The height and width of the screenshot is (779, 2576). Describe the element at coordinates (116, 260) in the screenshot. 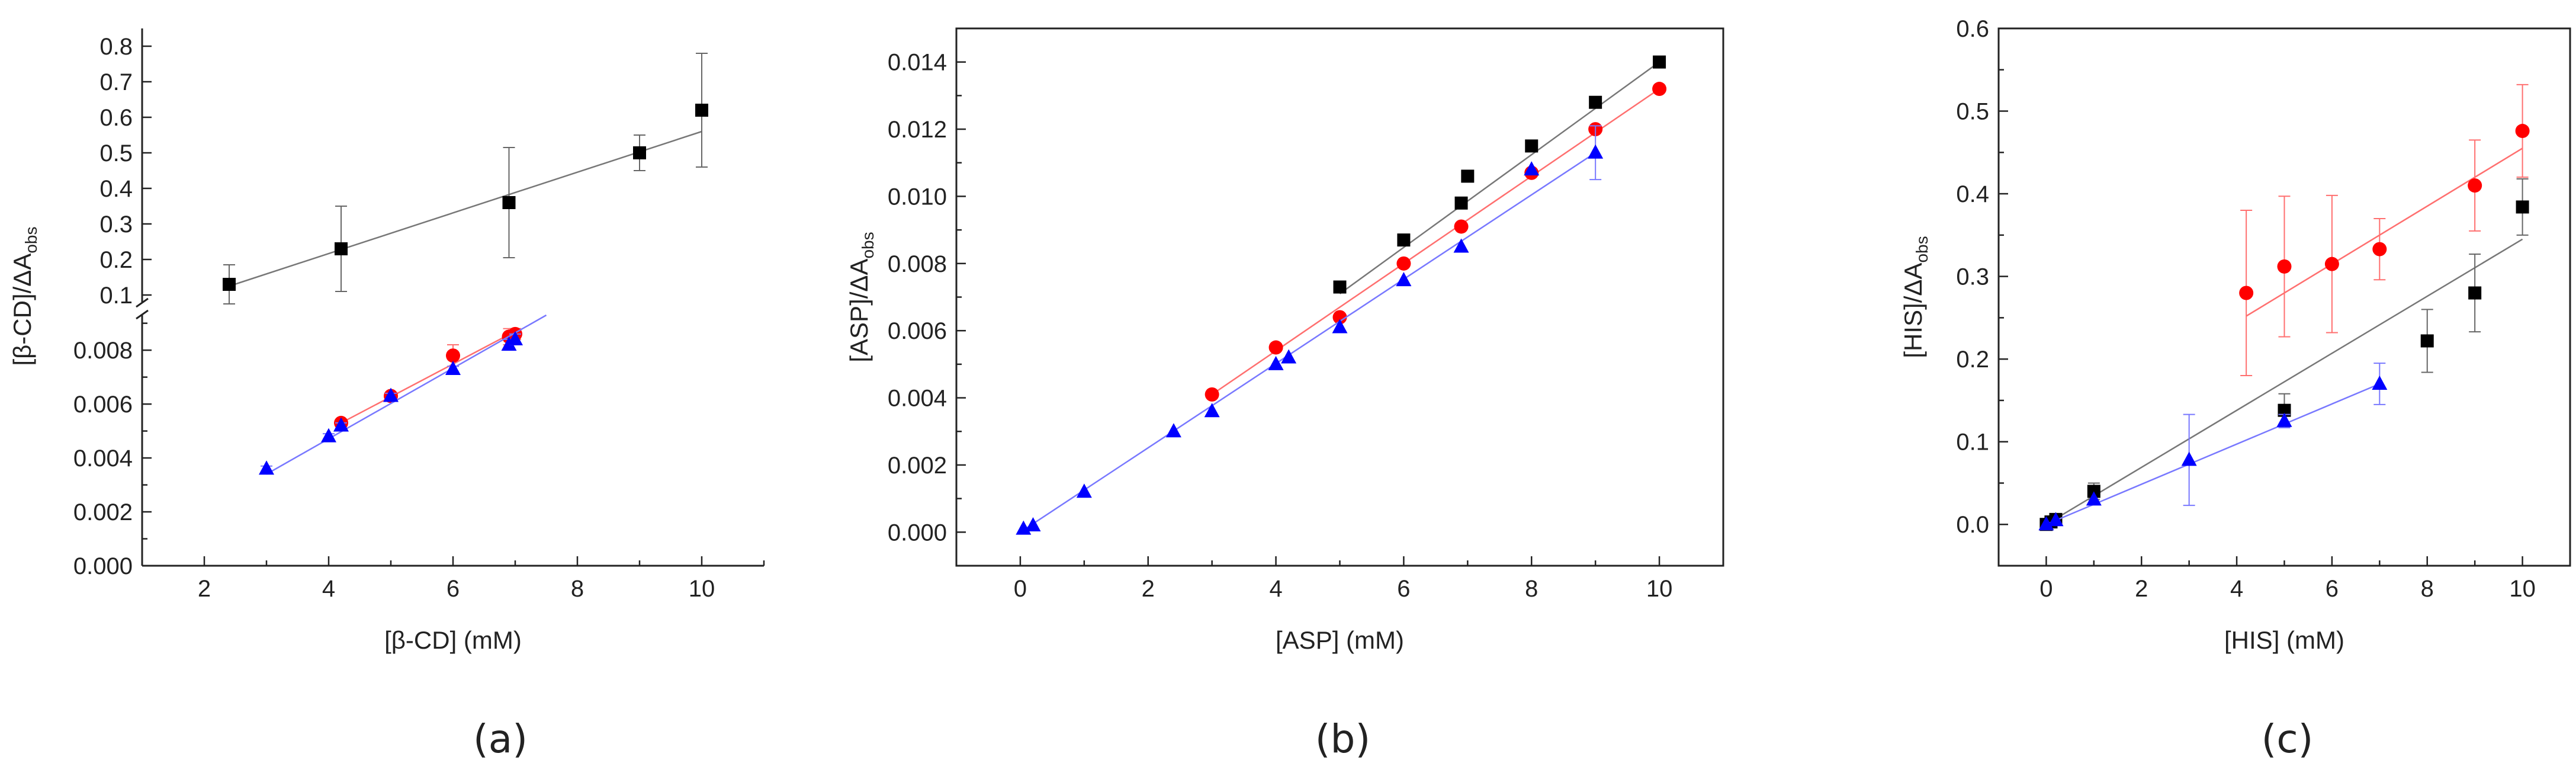

I see `panel-a-y-tick-label: 0.2` at that location.